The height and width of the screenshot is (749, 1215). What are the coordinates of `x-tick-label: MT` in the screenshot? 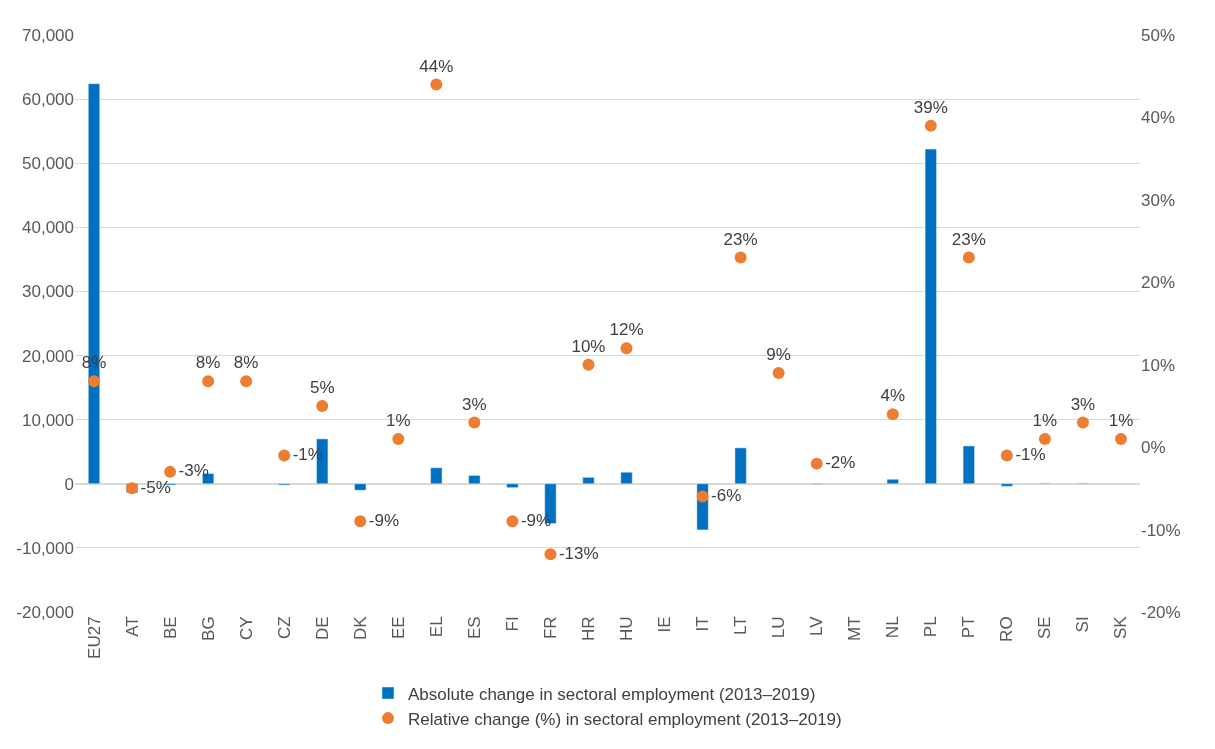 It's located at (855, 628).